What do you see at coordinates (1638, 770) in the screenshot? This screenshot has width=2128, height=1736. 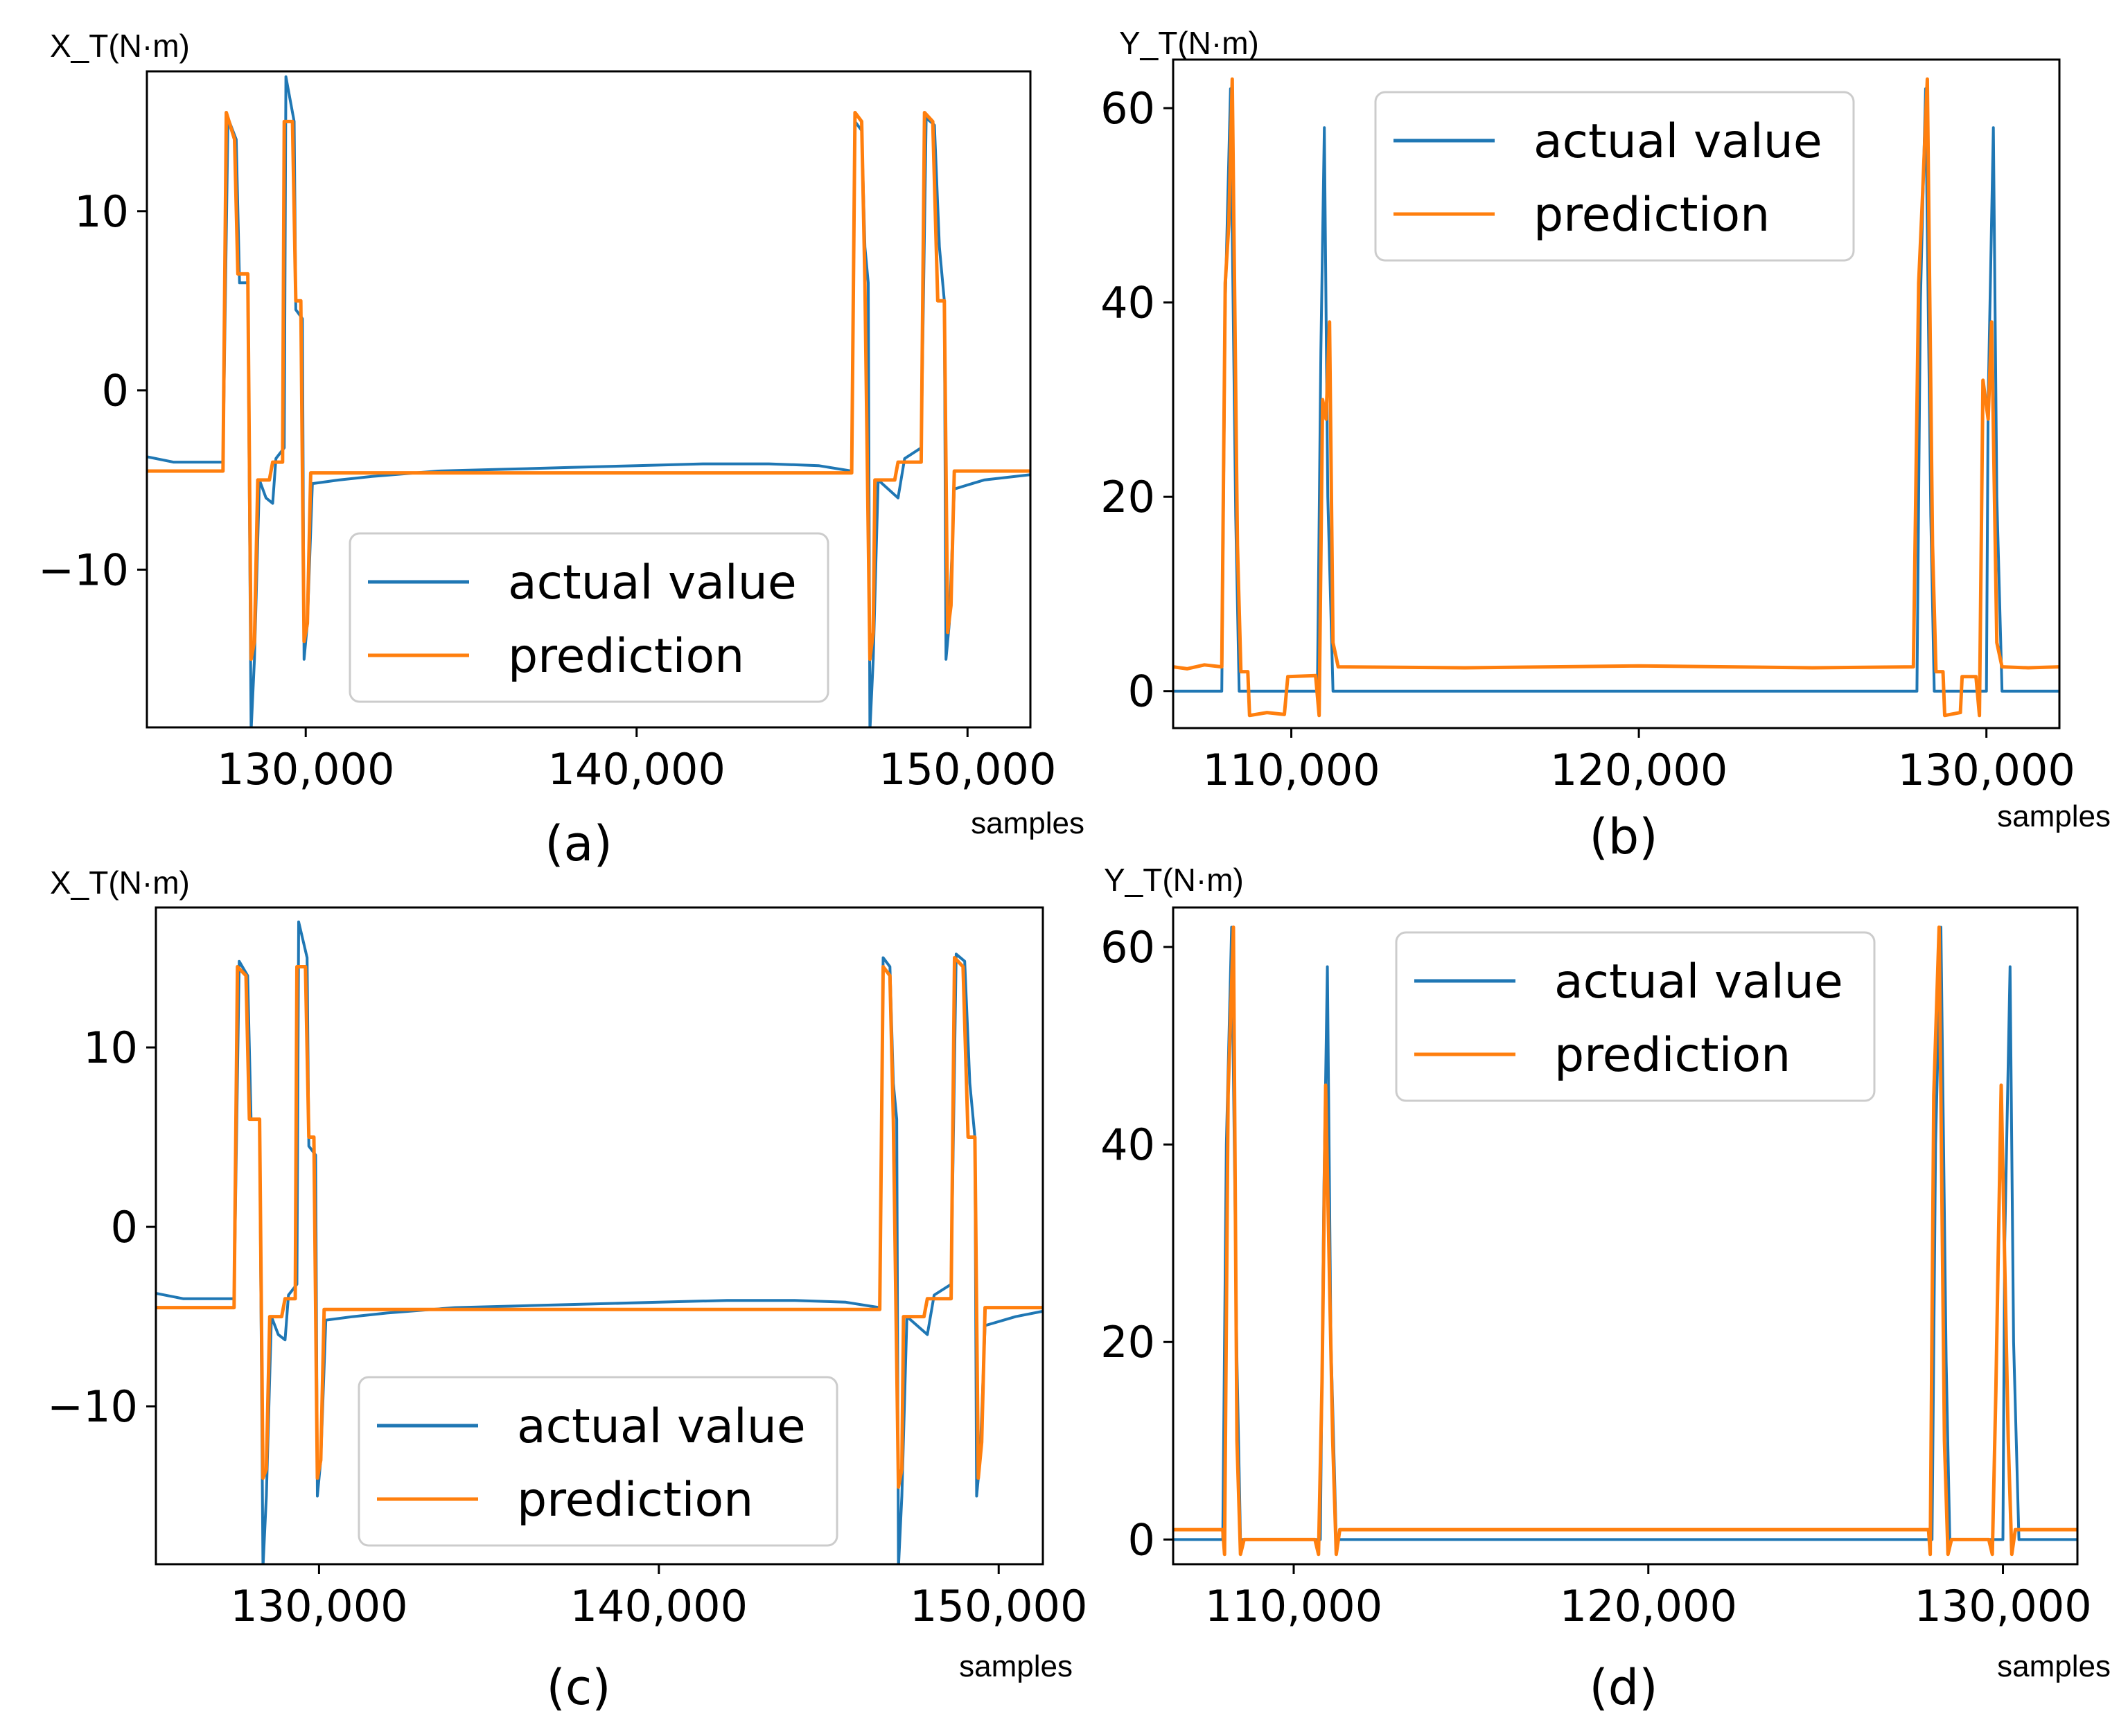 I see `x-tick-label-b-1: 120,000` at bounding box center [1638, 770].